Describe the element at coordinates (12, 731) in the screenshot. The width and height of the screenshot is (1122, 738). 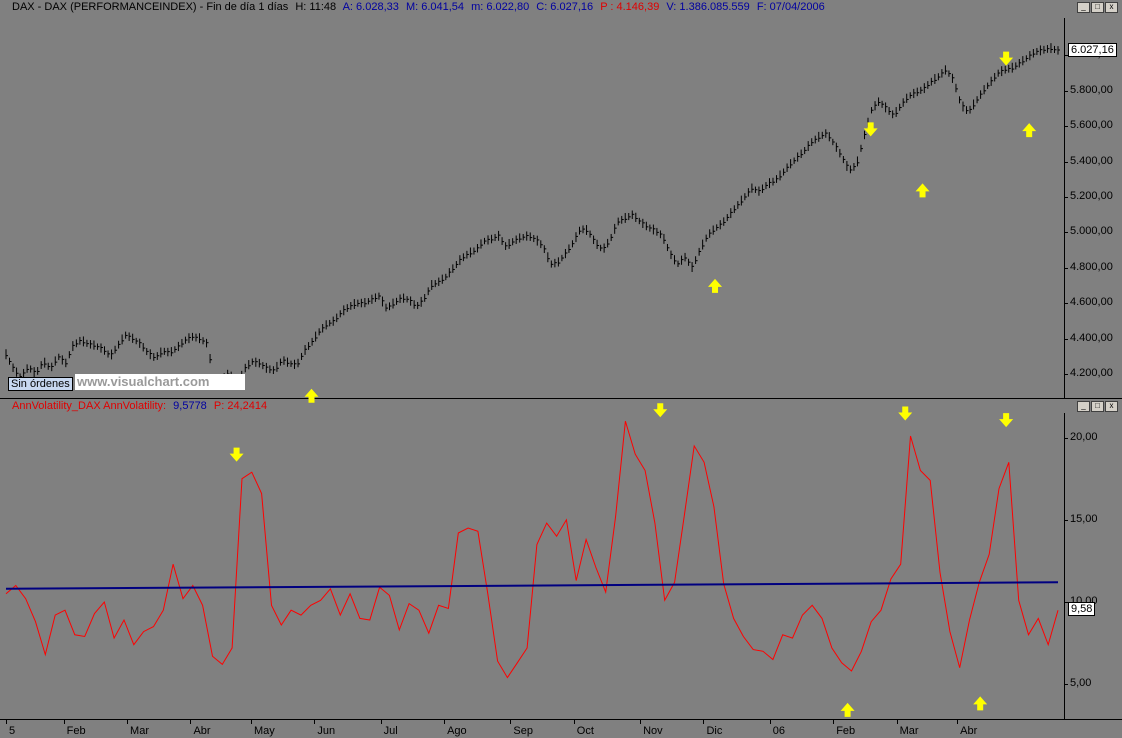
I see `x-tick-label: 5` at that location.